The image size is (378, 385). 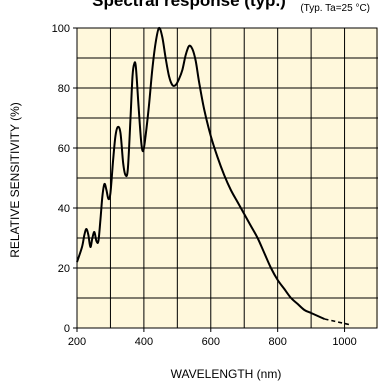 What do you see at coordinates (211, 342) in the screenshot?
I see `x-tick-label: 600` at bounding box center [211, 342].